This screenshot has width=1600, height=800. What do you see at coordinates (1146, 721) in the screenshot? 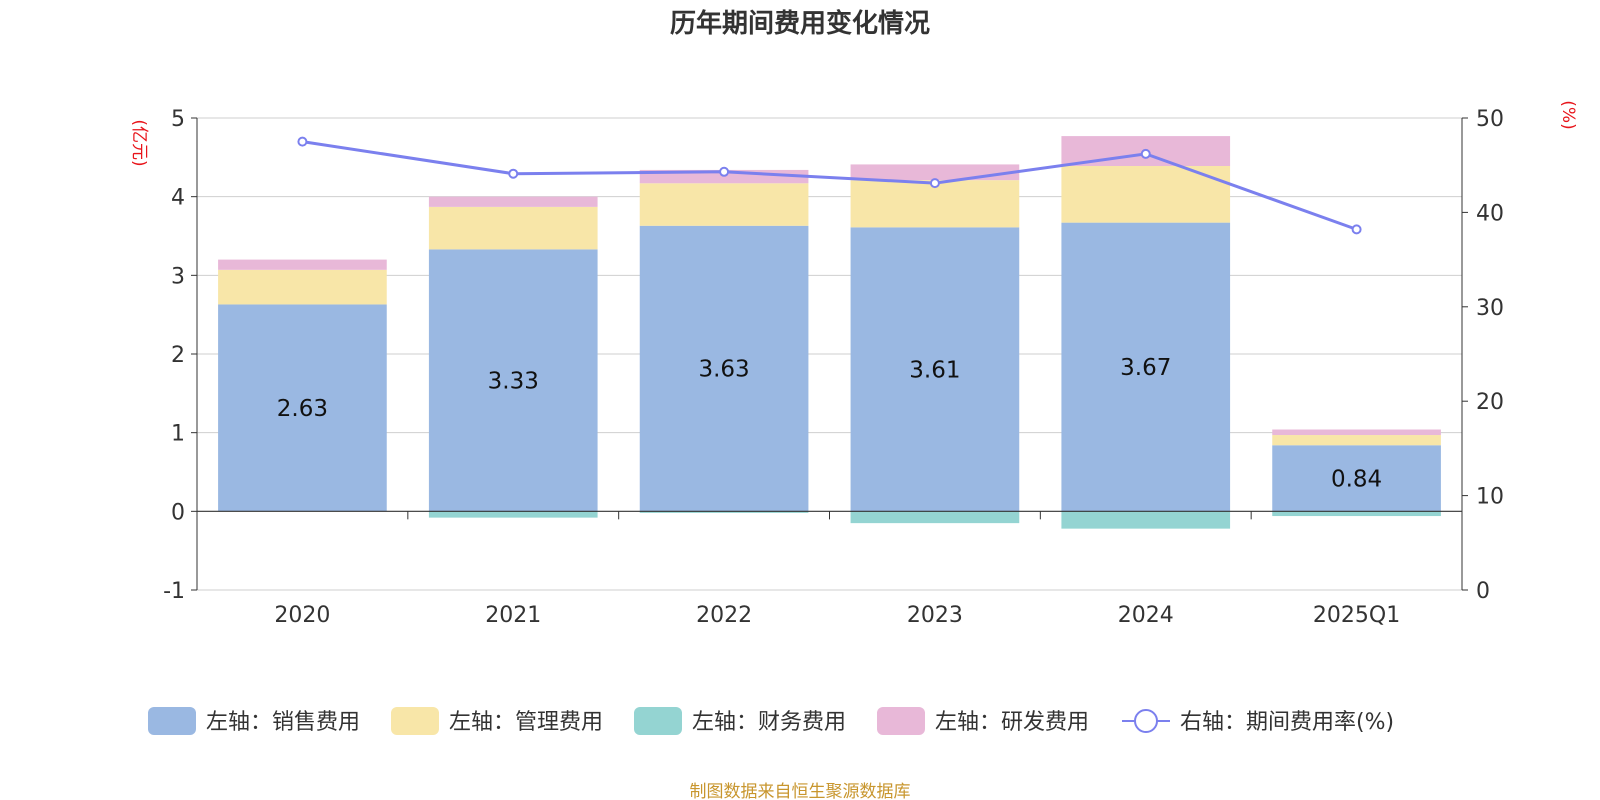
I see `legend-marker-icon` at bounding box center [1146, 721].